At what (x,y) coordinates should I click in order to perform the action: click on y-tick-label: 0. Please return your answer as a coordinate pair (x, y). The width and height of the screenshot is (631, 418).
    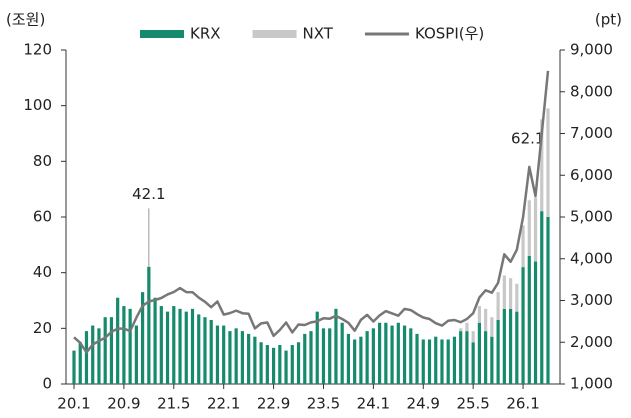
    Looking at the image, I should click on (47, 384).